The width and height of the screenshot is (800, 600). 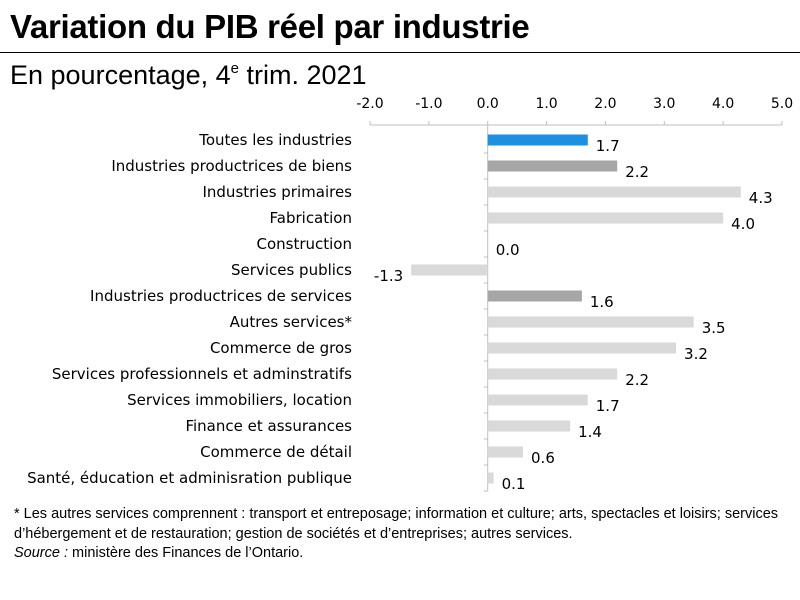 What do you see at coordinates (120, 75) in the screenshot?
I see `subtitle-prefix: En pourcentage, 4` at bounding box center [120, 75].